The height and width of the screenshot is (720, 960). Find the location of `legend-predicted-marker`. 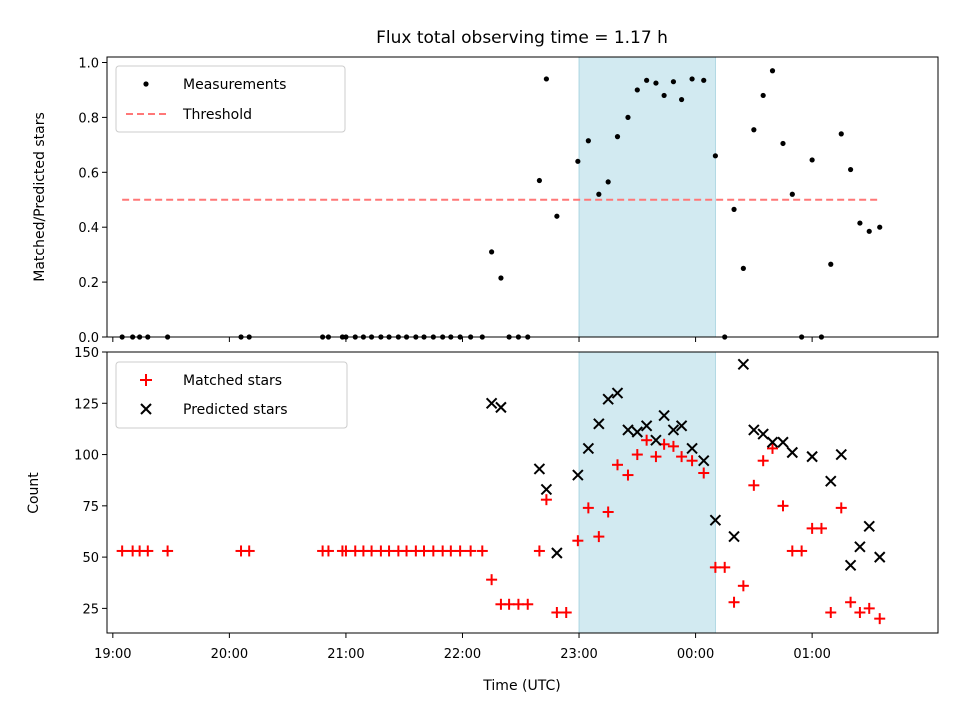

legend-predicted-marker is located at coordinates (146, 409).